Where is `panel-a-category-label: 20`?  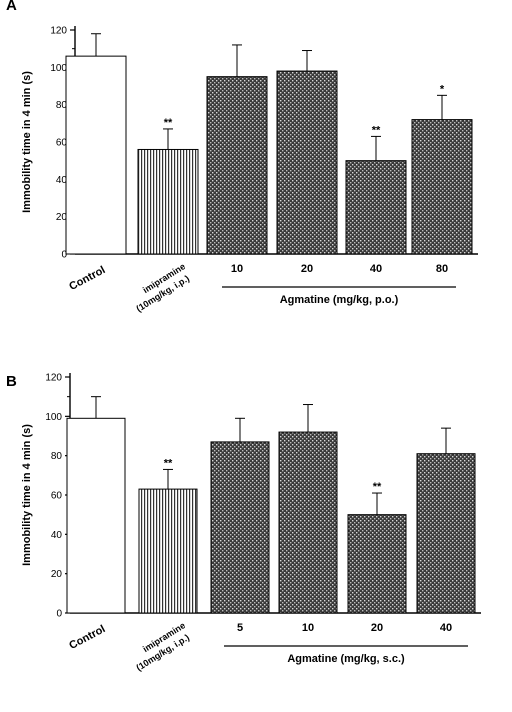 panel-a-category-label: 20 is located at coordinates (307, 269).